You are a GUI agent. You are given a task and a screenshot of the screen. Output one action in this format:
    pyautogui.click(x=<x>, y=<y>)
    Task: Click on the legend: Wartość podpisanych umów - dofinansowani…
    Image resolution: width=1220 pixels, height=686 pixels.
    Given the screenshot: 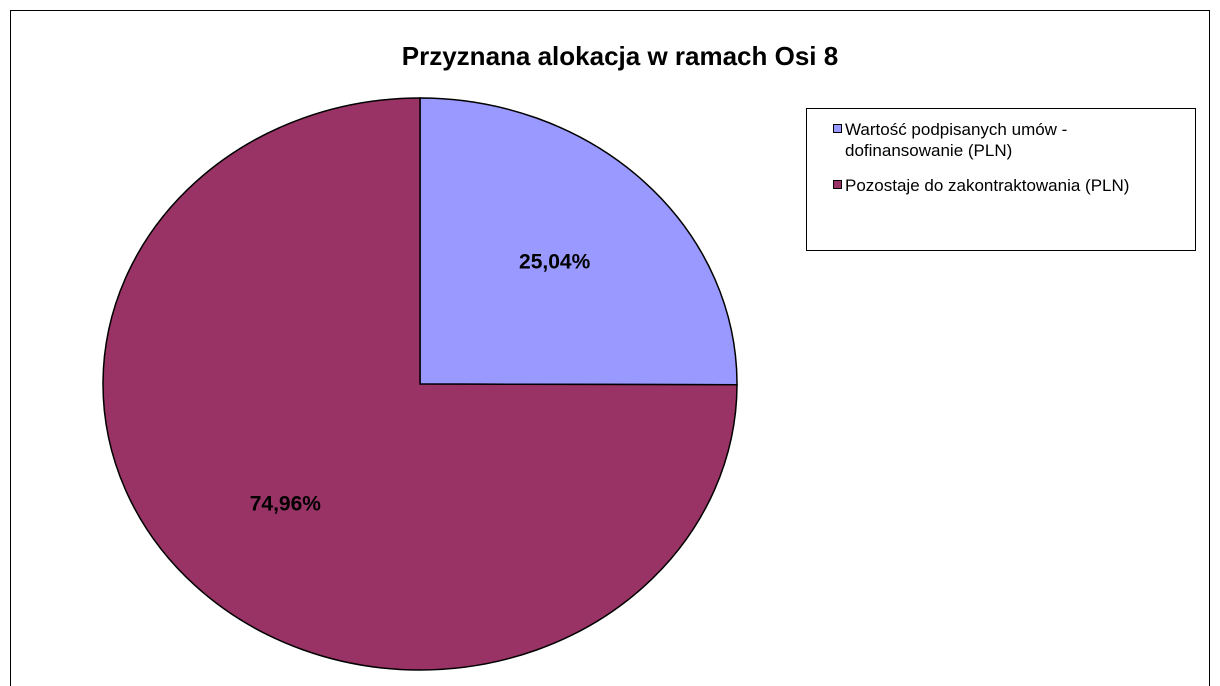 What is the action you would take?
    pyautogui.click(x=1001, y=179)
    